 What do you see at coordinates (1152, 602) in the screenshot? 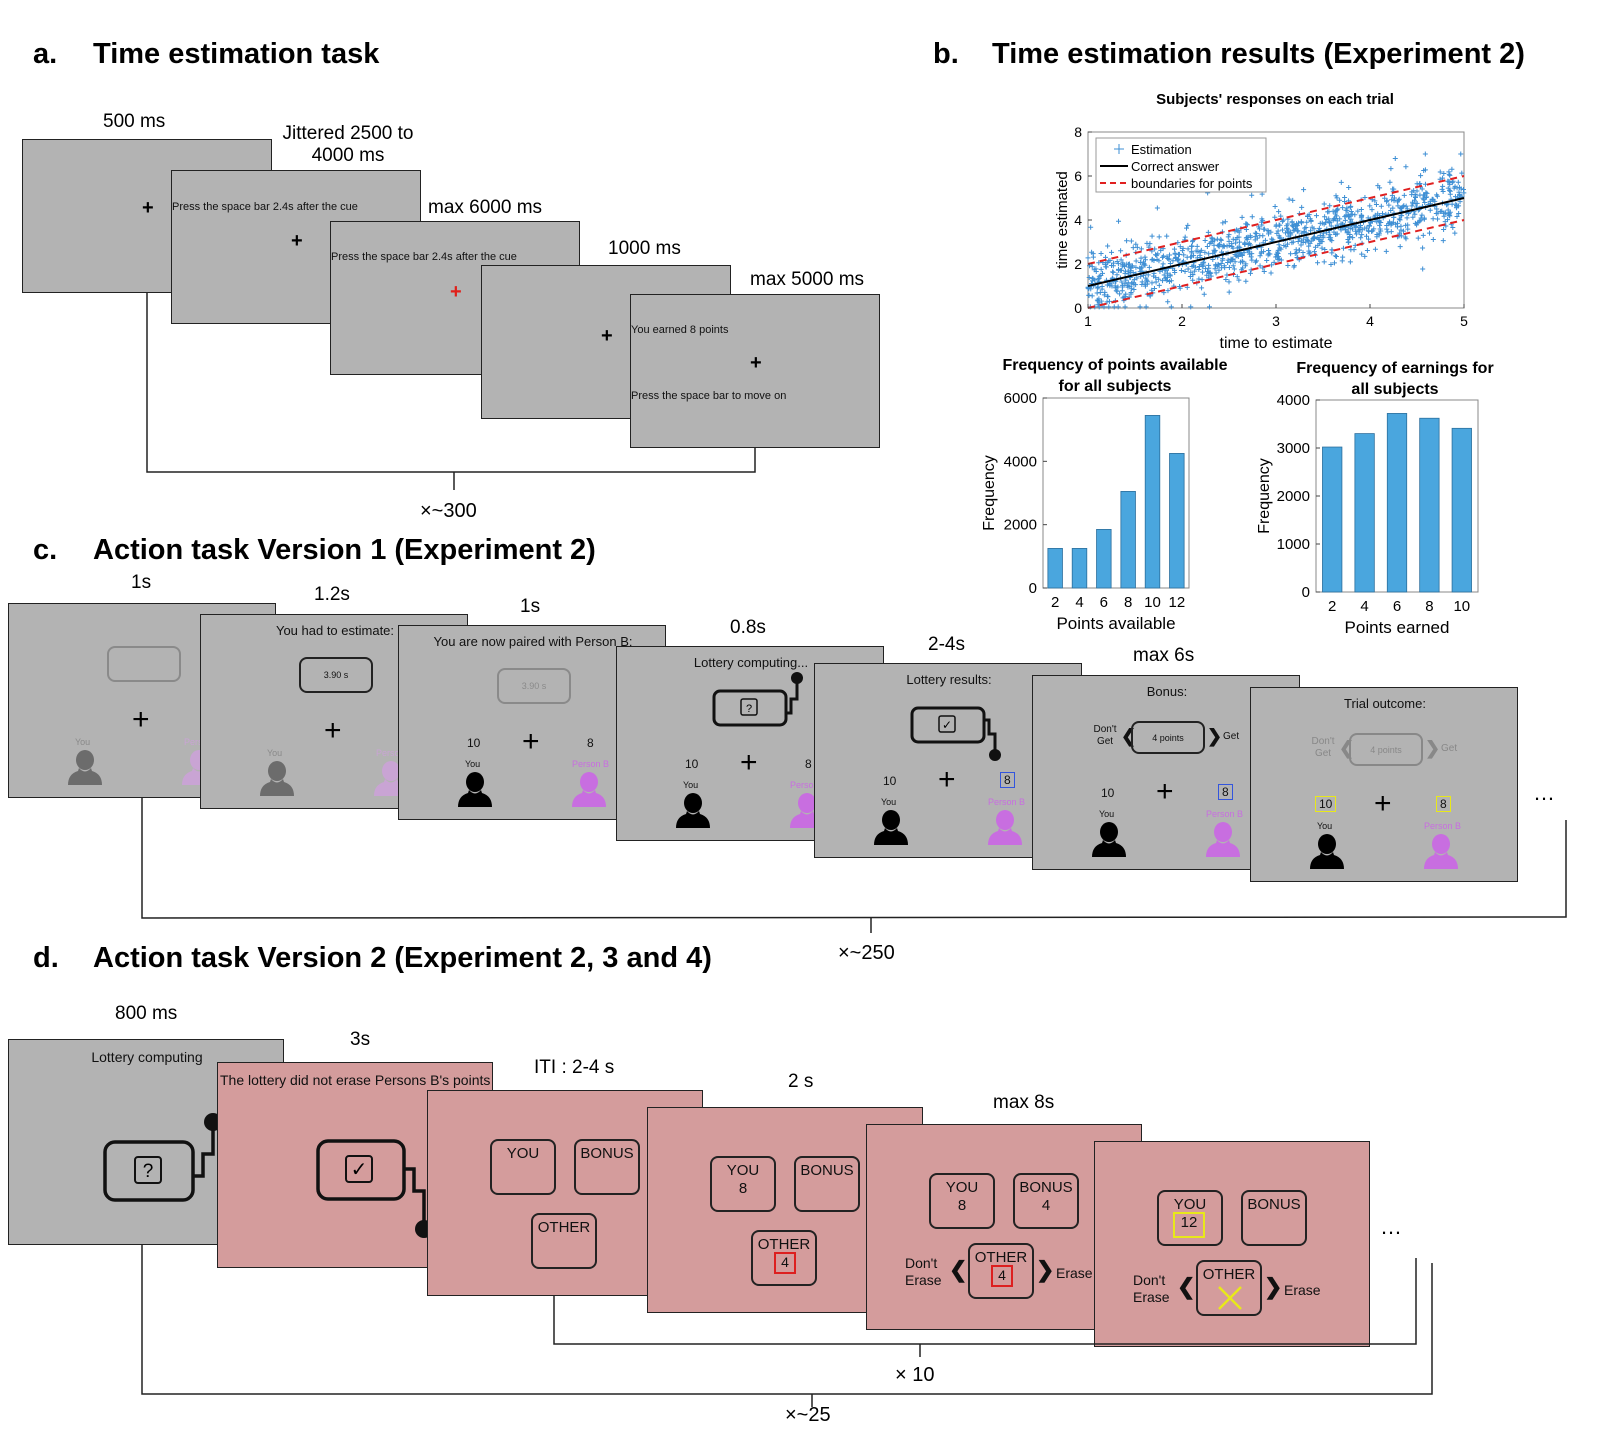
I see `x-tick-label: 10` at bounding box center [1152, 602].